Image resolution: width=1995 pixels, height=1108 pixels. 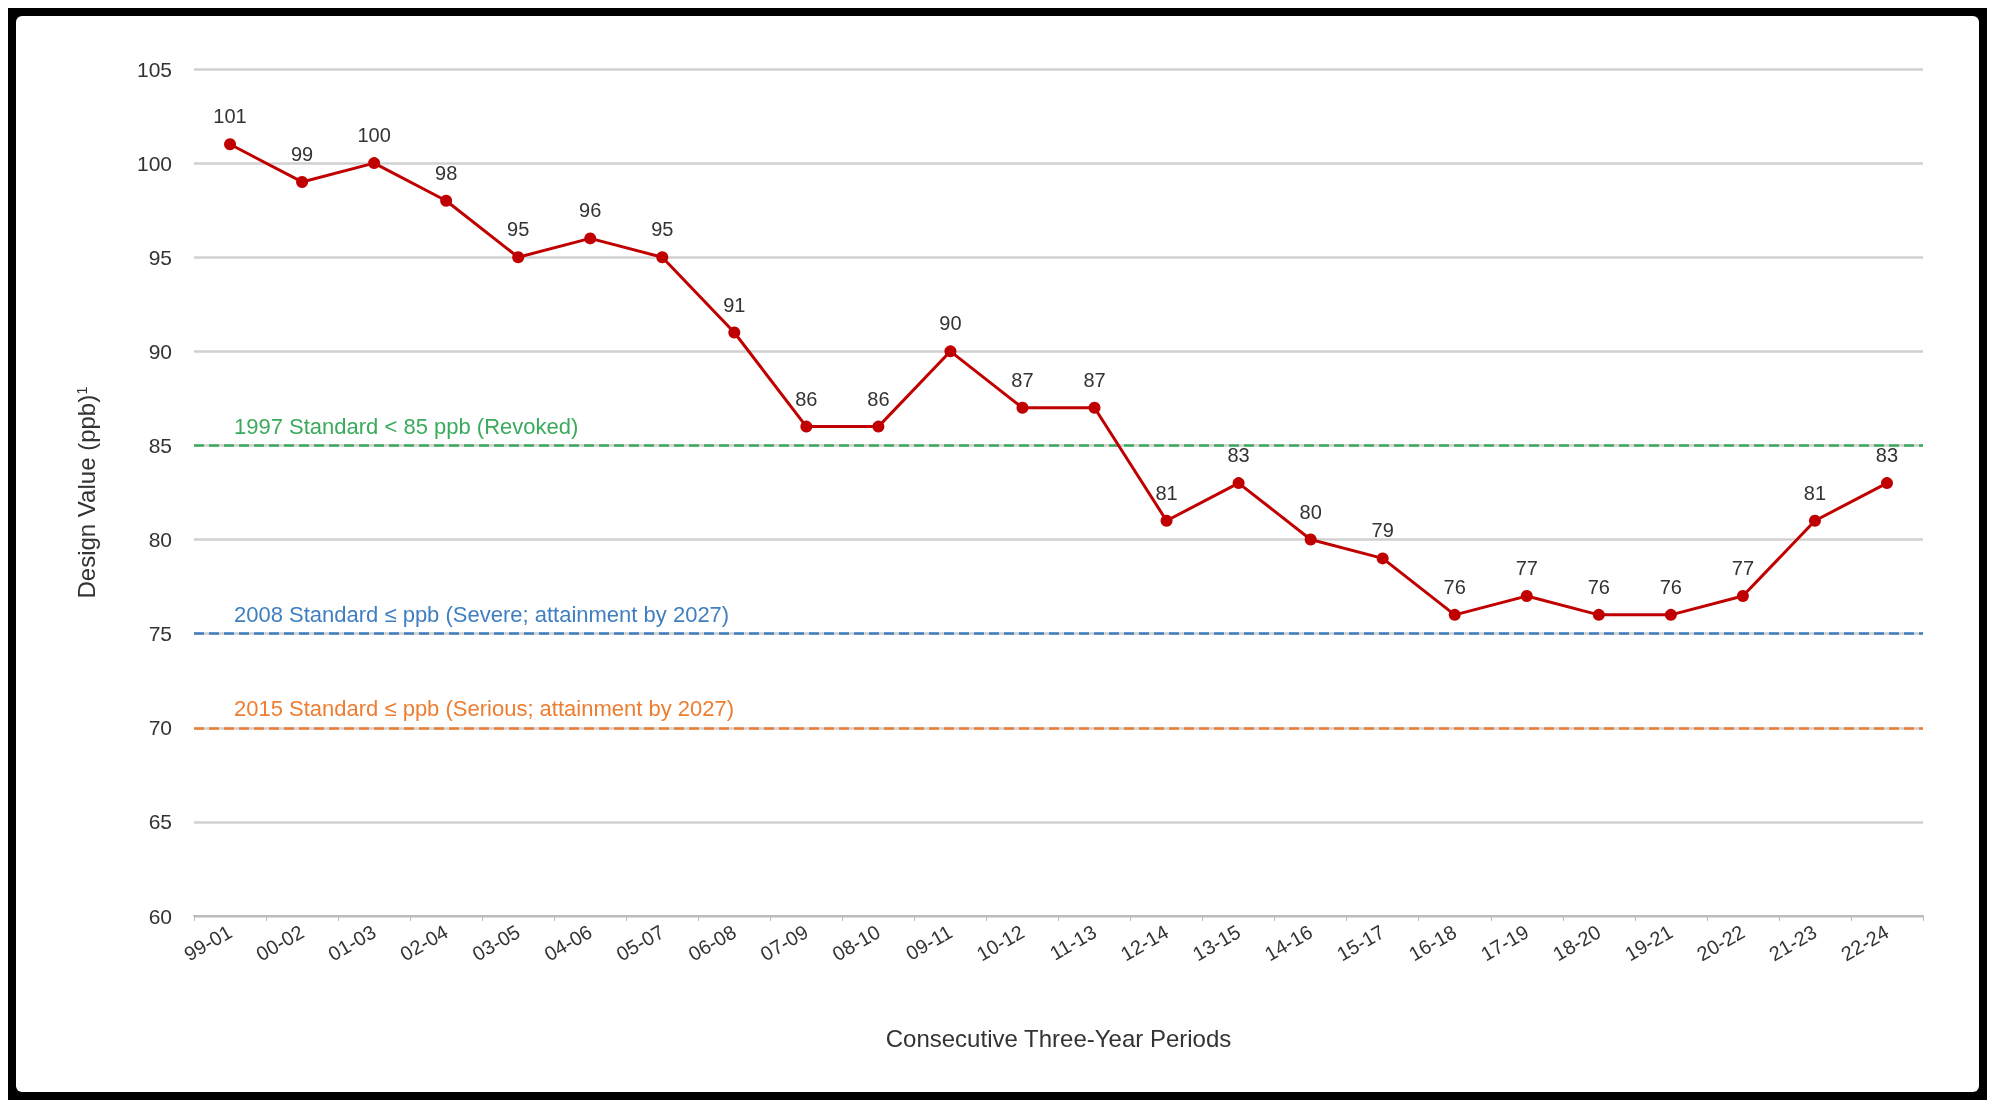 What do you see at coordinates (484, 709) in the screenshot?
I see `ref-line-label: 2015 Standard ≤ ppb (Serious; attainment by 2027)` at bounding box center [484, 709].